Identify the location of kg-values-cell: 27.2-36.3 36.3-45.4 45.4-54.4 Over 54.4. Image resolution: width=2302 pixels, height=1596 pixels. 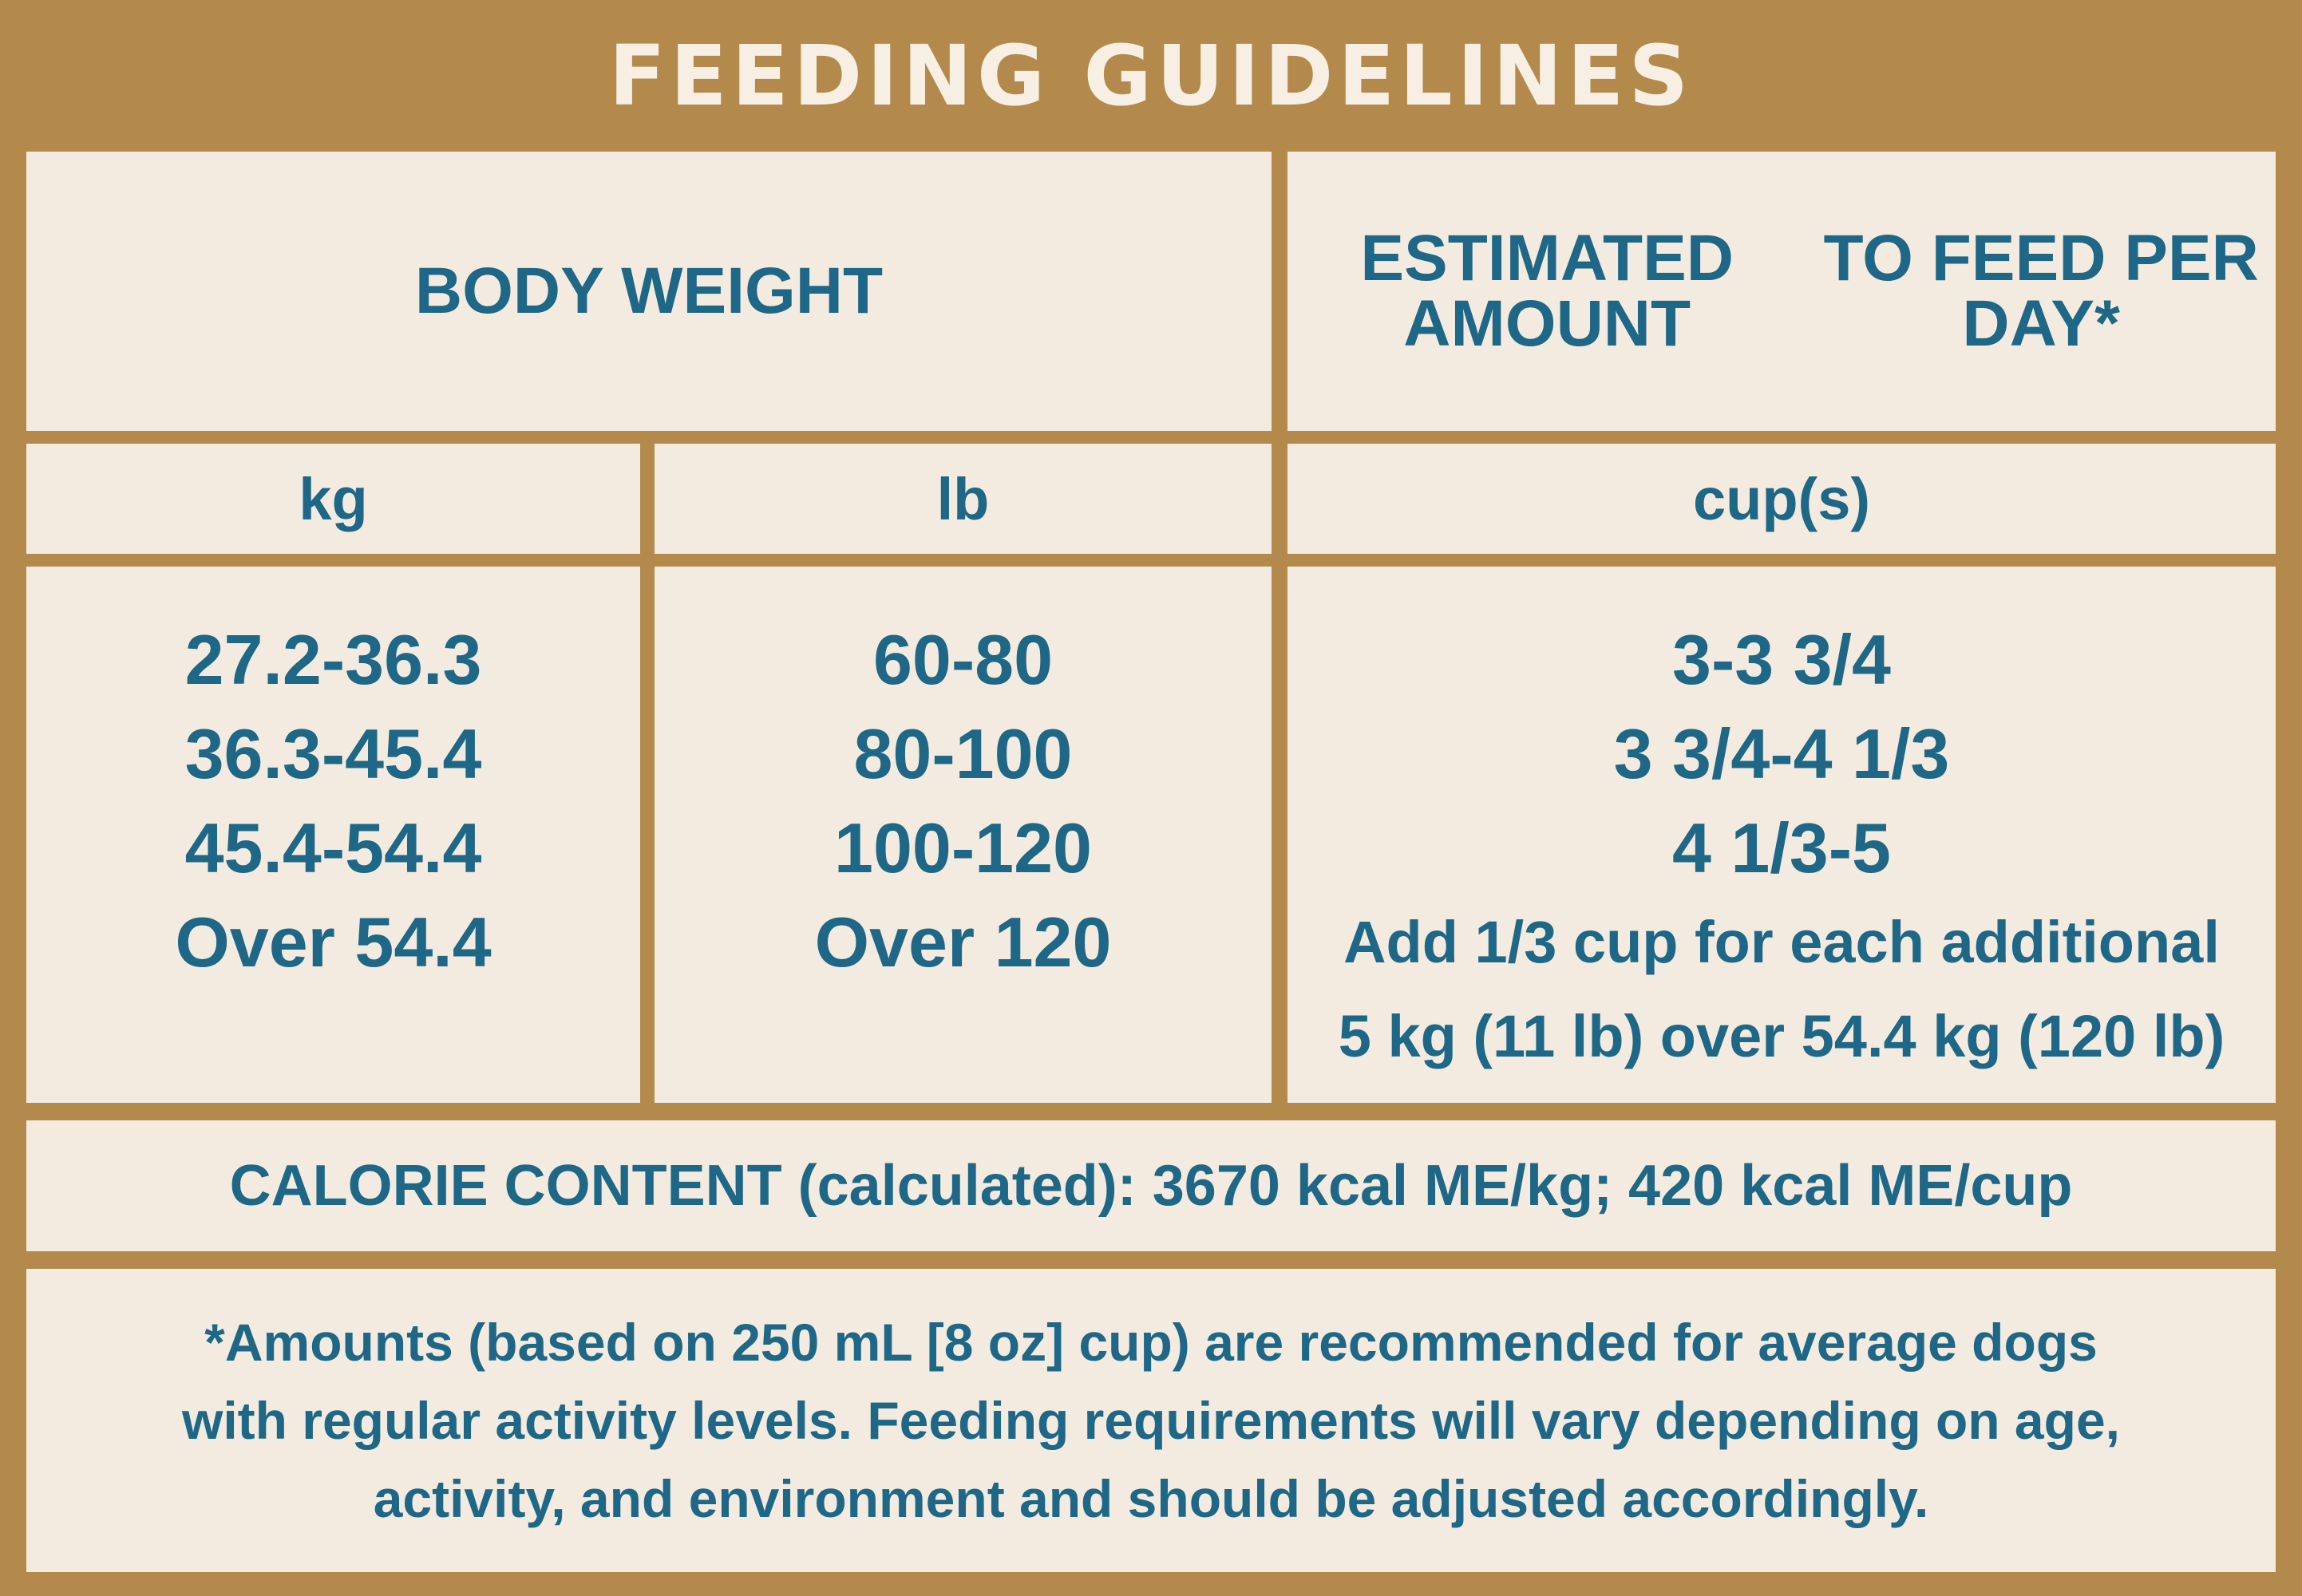
(333, 835).